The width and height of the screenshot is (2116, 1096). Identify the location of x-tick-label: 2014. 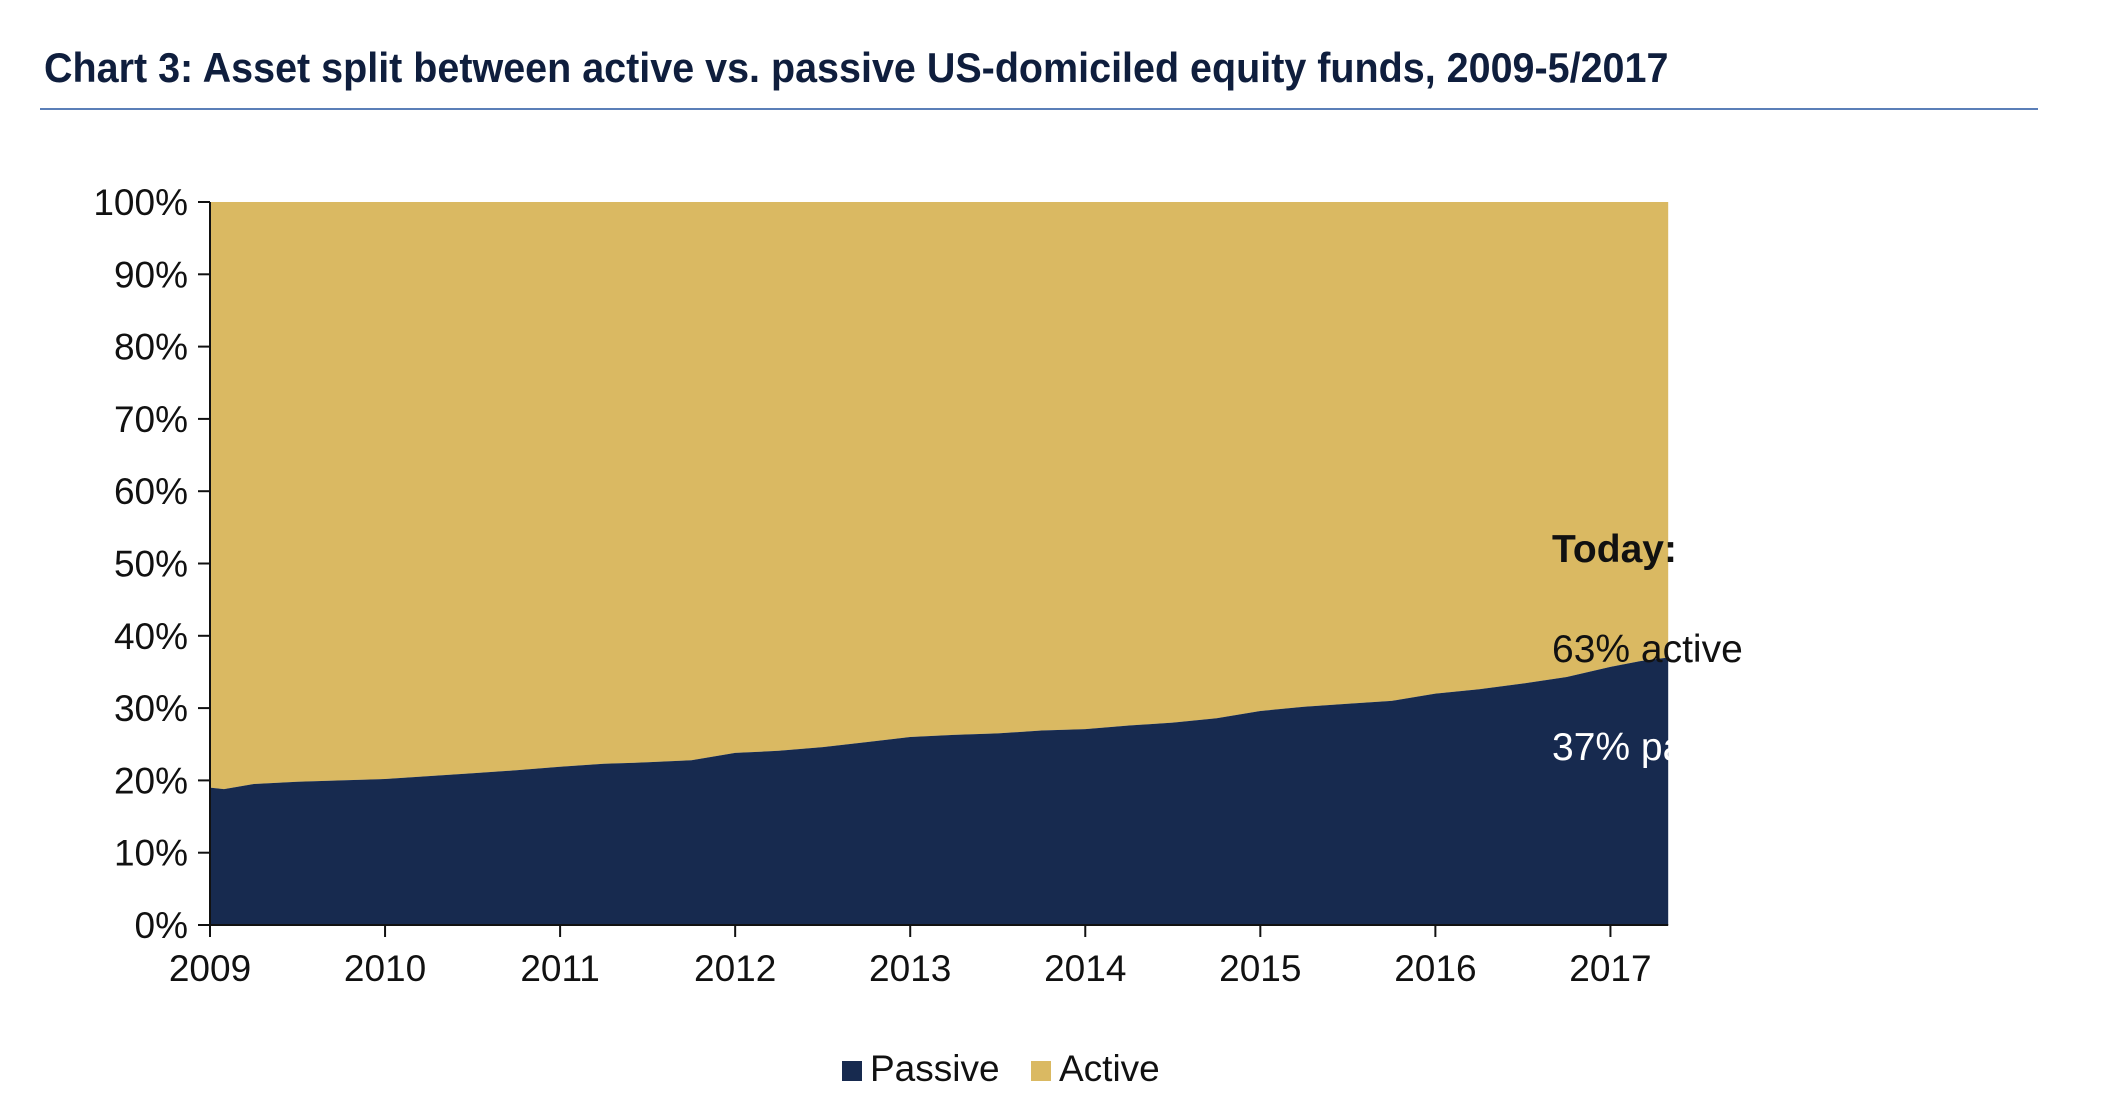
(1085, 968).